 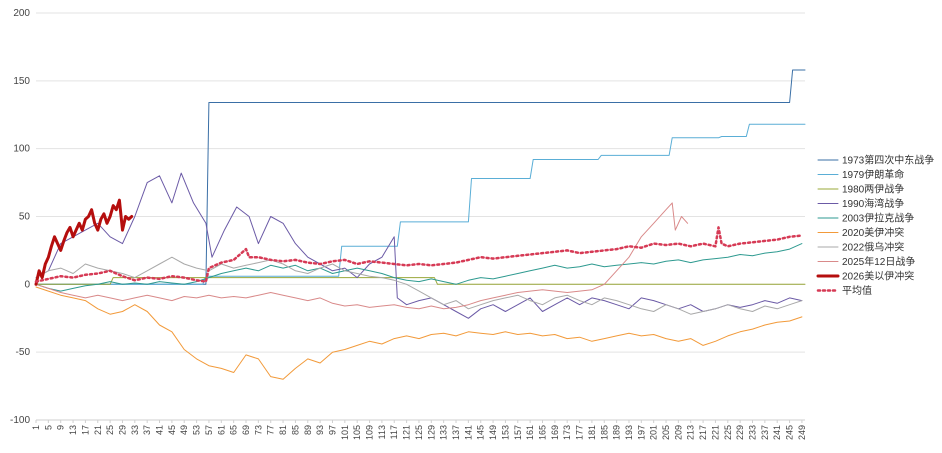 I want to click on y-tick-label: 100, so click(x=21, y=149).